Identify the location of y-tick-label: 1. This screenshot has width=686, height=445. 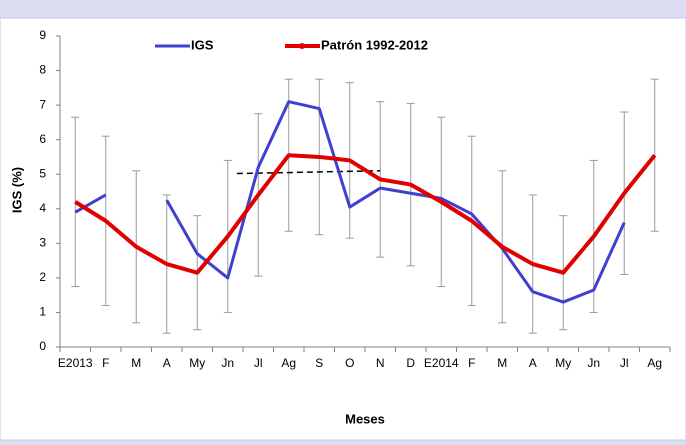
(42, 312).